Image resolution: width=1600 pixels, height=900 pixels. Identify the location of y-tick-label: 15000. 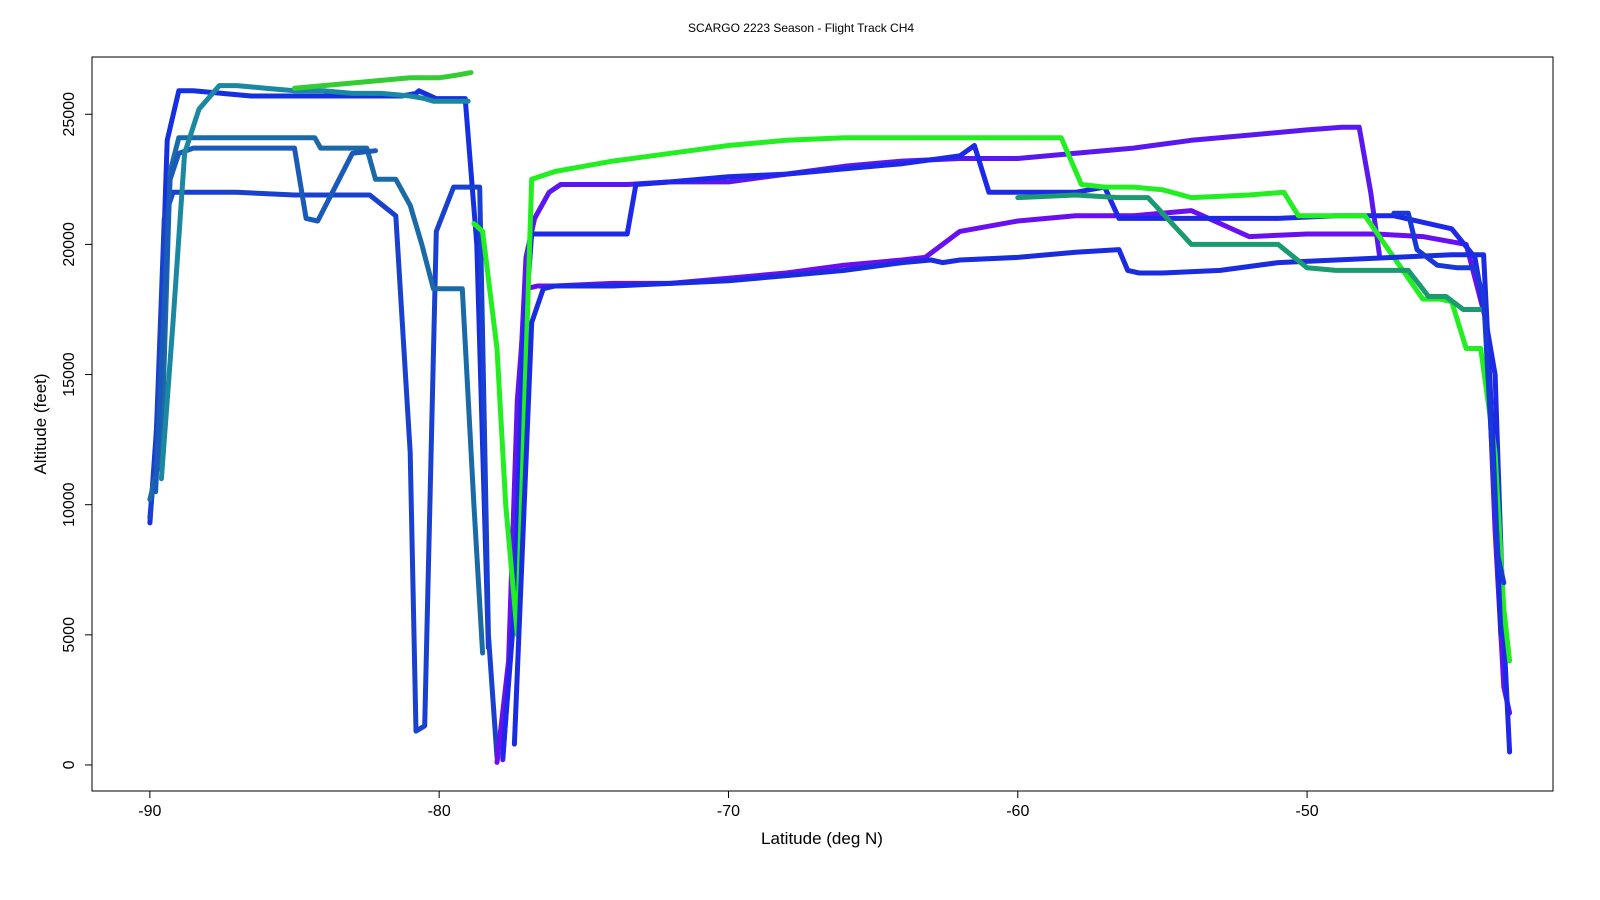
(69, 374).